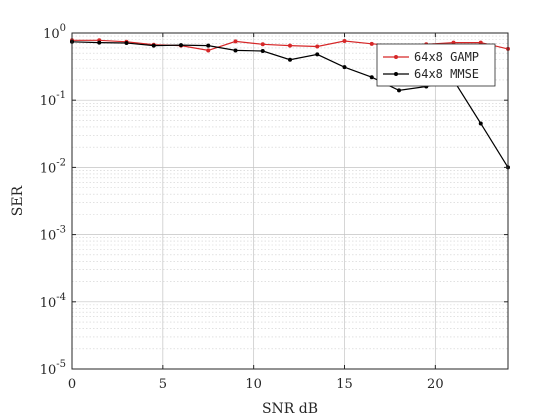 This screenshot has width=560, height=420. What do you see at coordinates (72, 384) in the screenshot?
I see `x-tick-label: 0` at bounding box center [72, 384].